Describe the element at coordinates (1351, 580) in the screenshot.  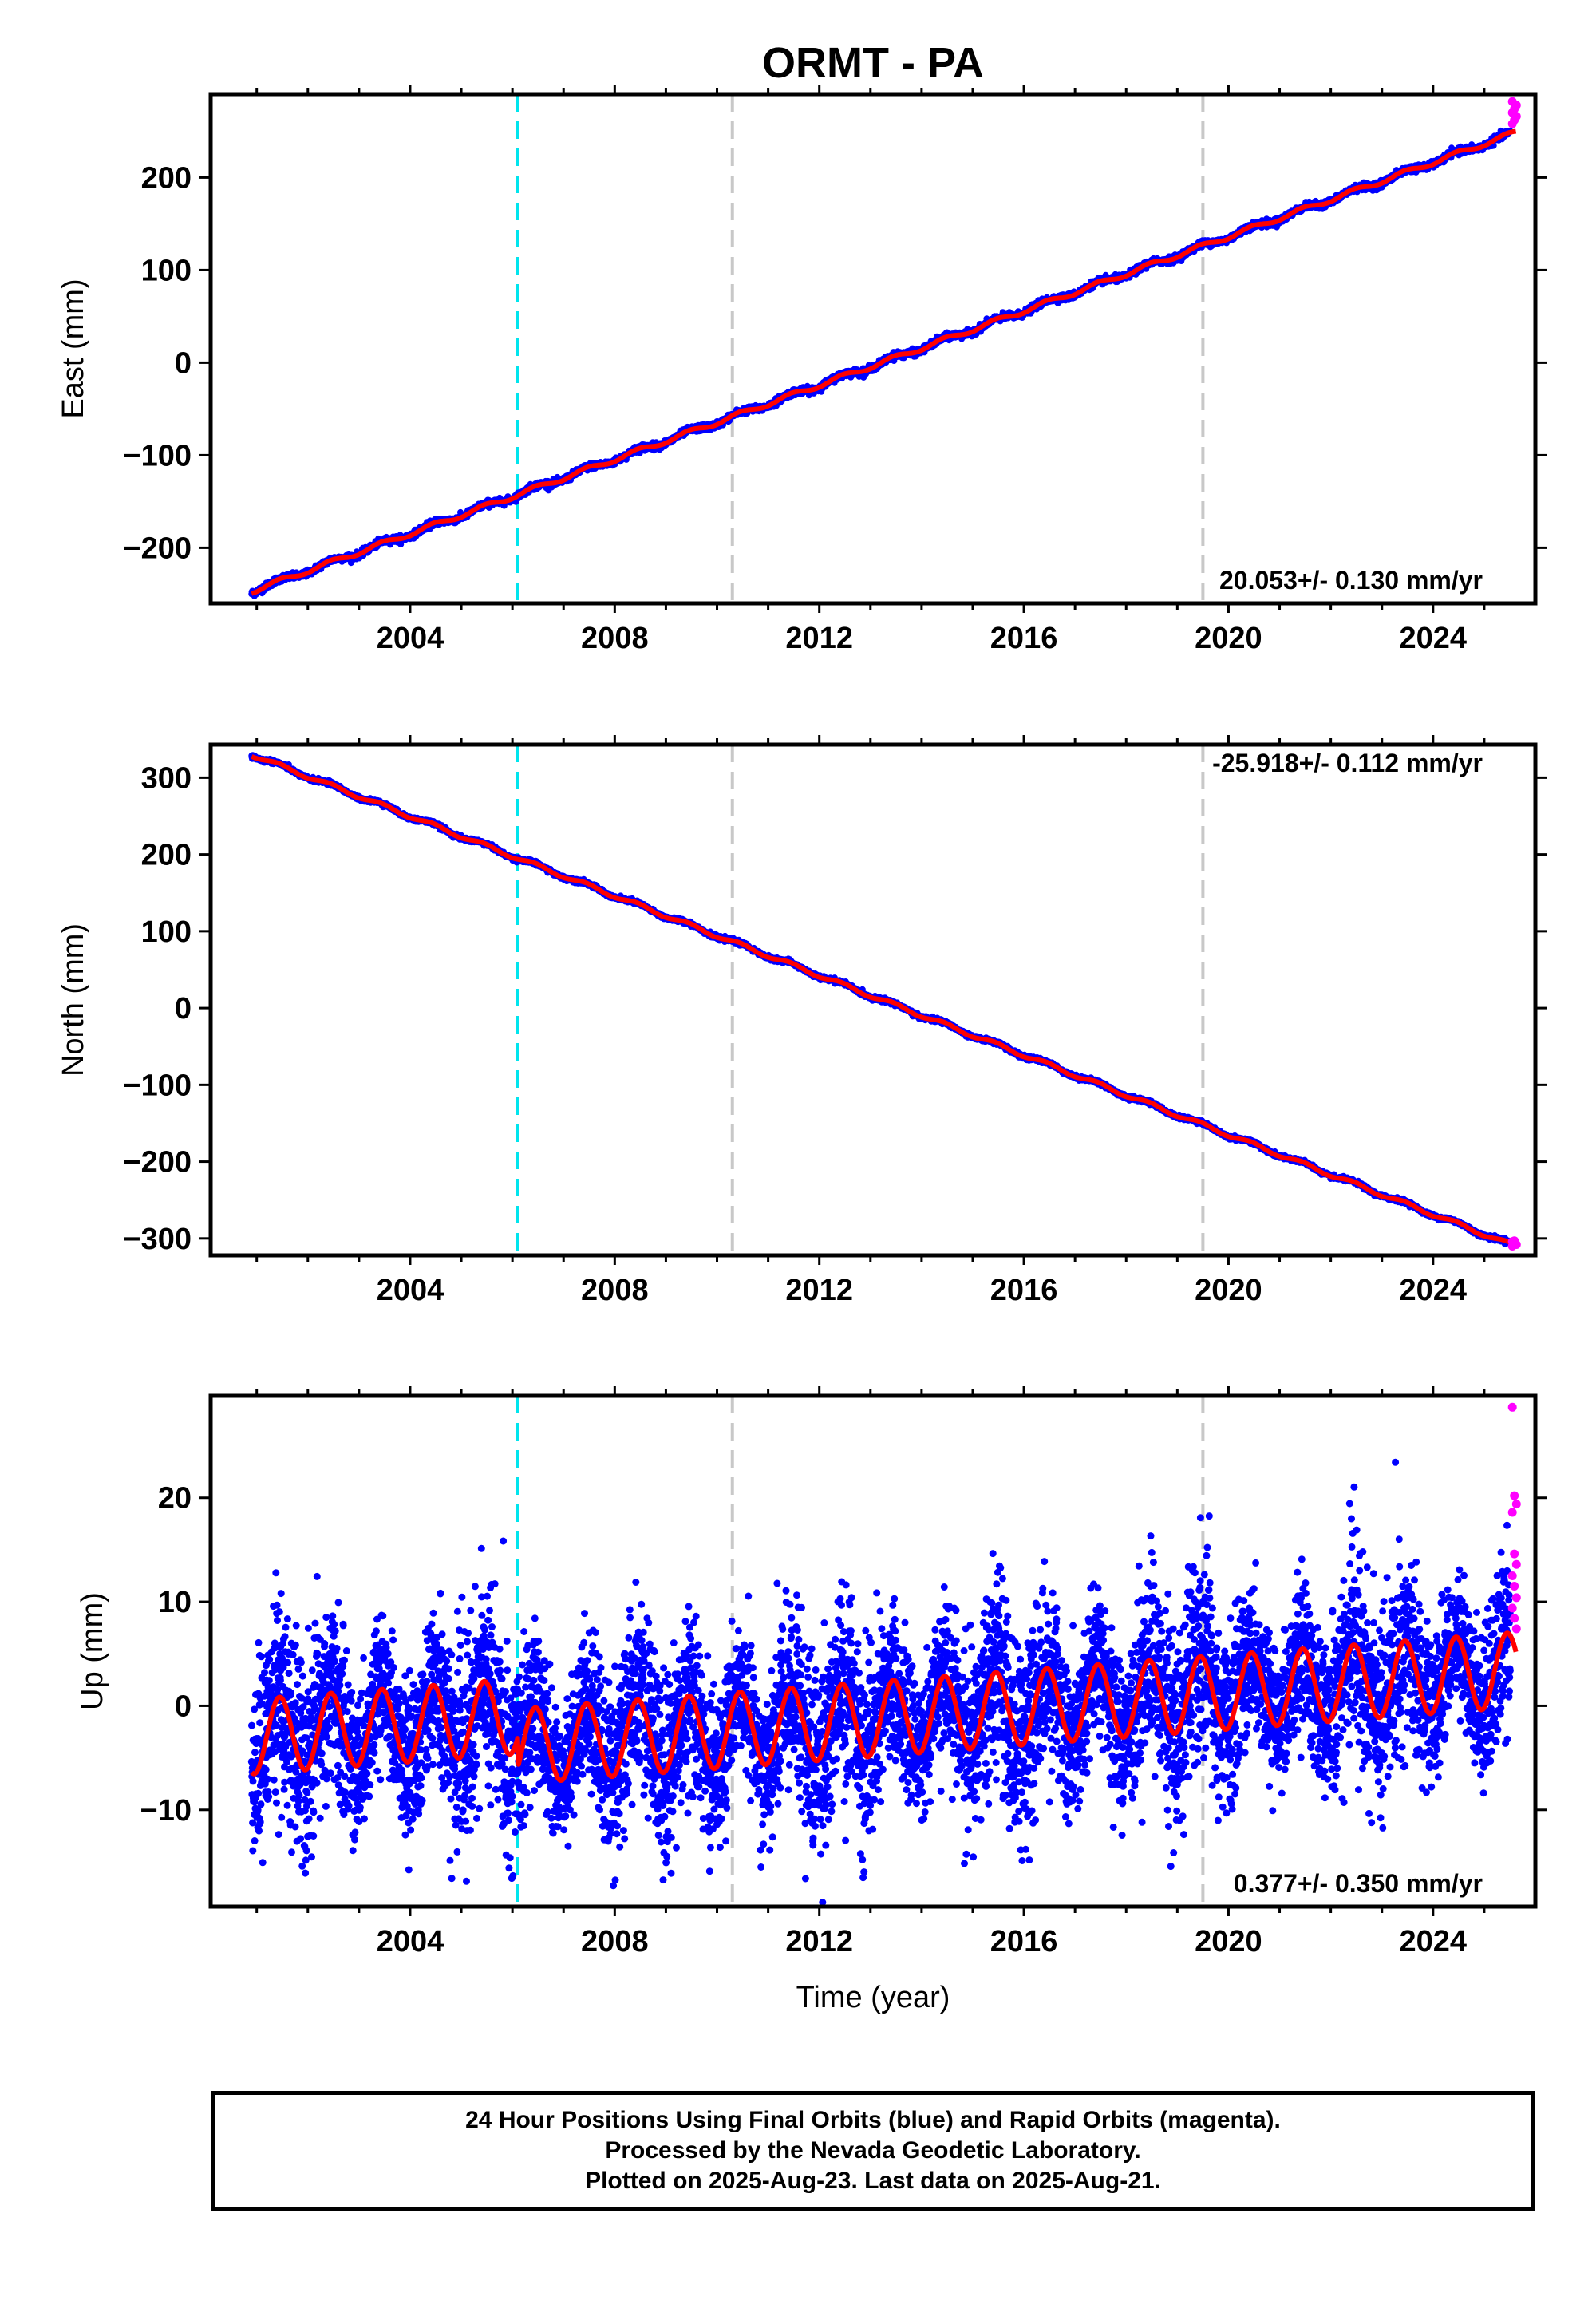
I see `rate-label: 20.053+/- 0.130 mm/yr` at that location.